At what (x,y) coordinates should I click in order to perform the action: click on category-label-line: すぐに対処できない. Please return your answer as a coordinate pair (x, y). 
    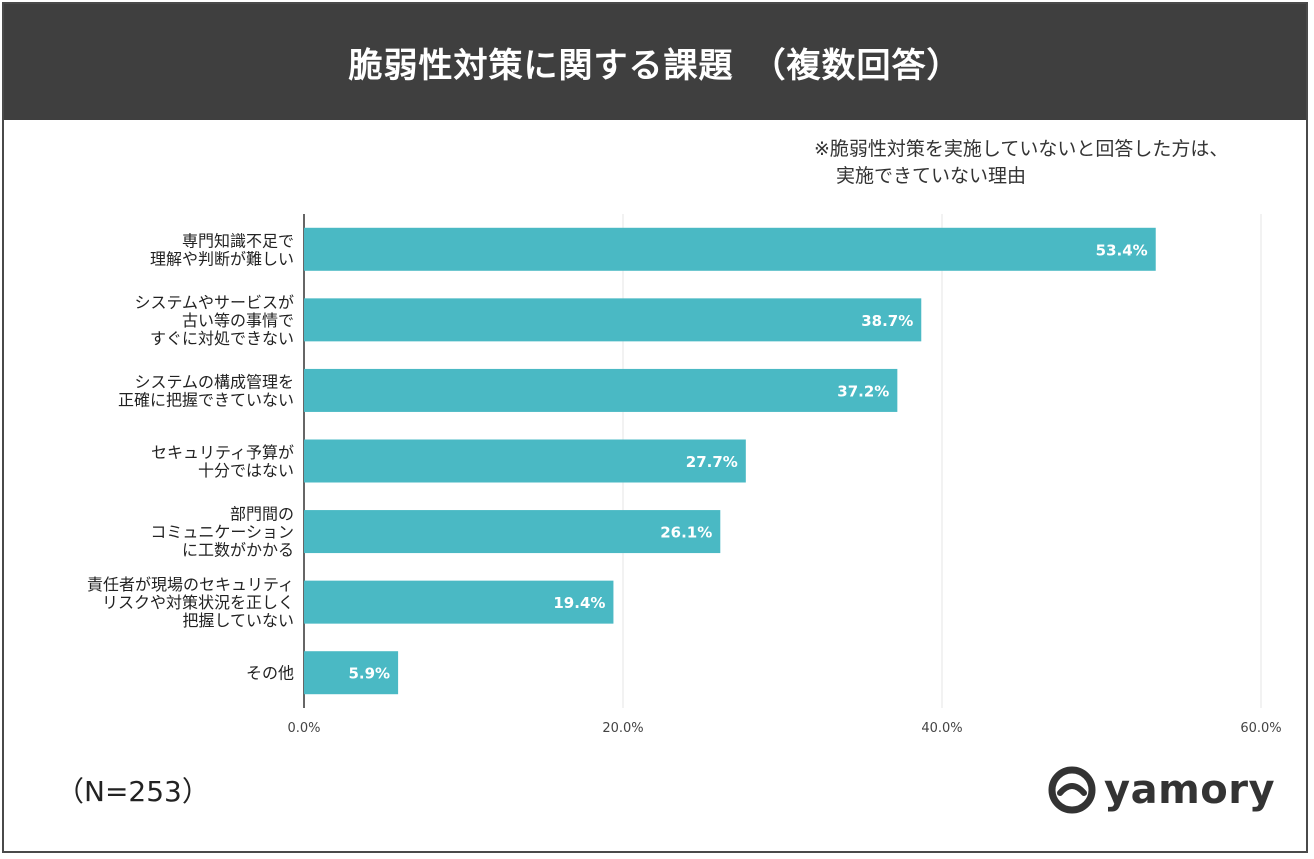
    Looking at the image, I should click on (222, 338).